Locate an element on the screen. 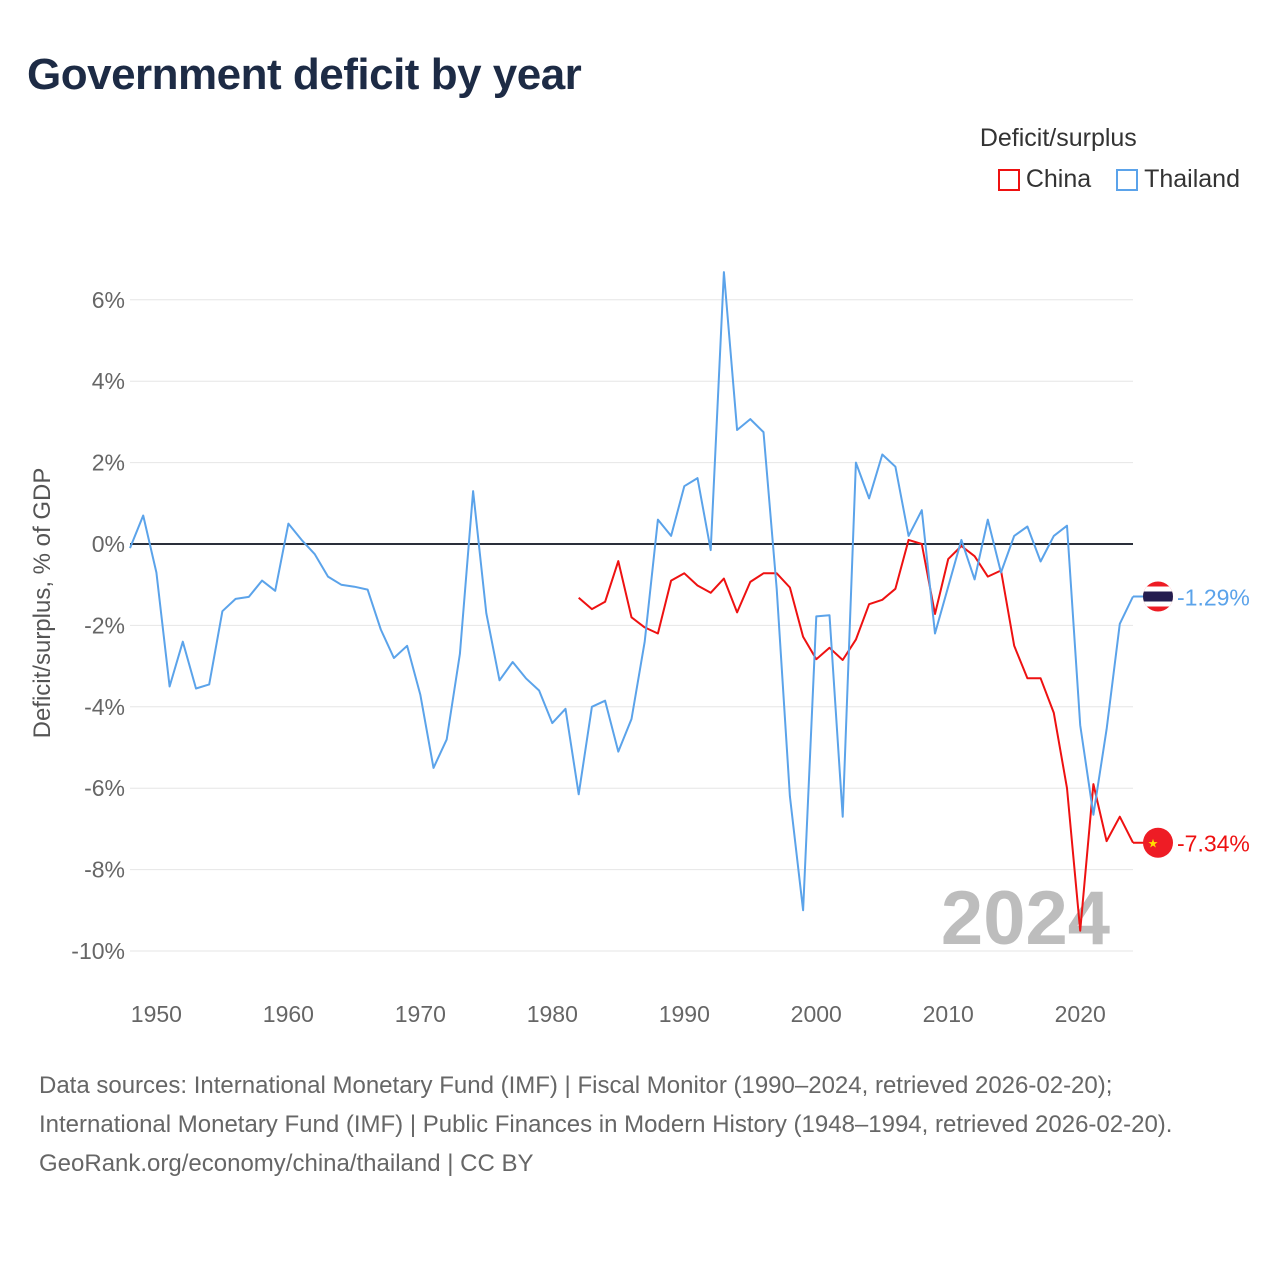 This screenshot has width=1280, height=1280. flag-thailand-stripes is located at coordinates (1158, 596).